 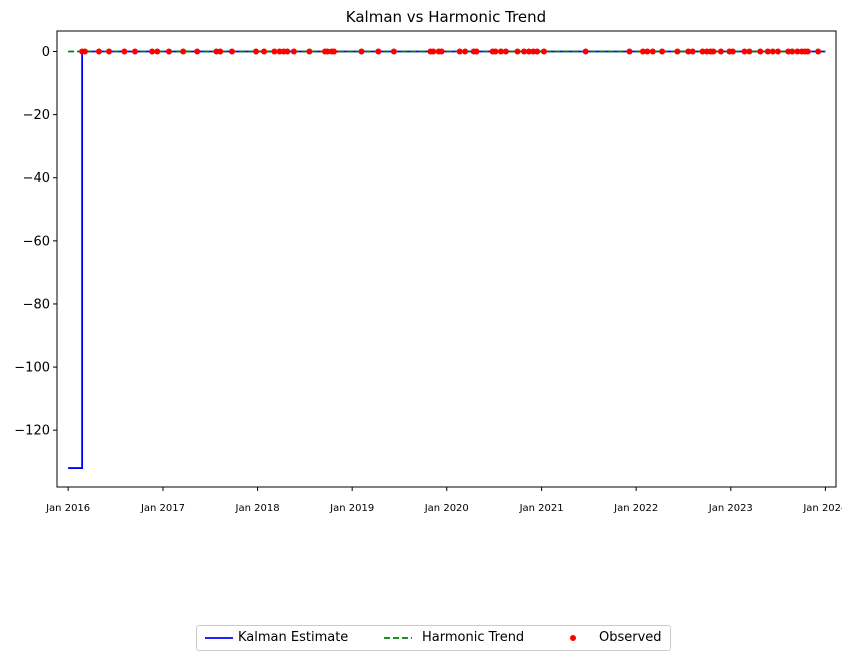 What do you see at coordinates (67, 508) in the screenshot?
I see `x-tick-label: Jan 2016` at bounding box center [67, 508].